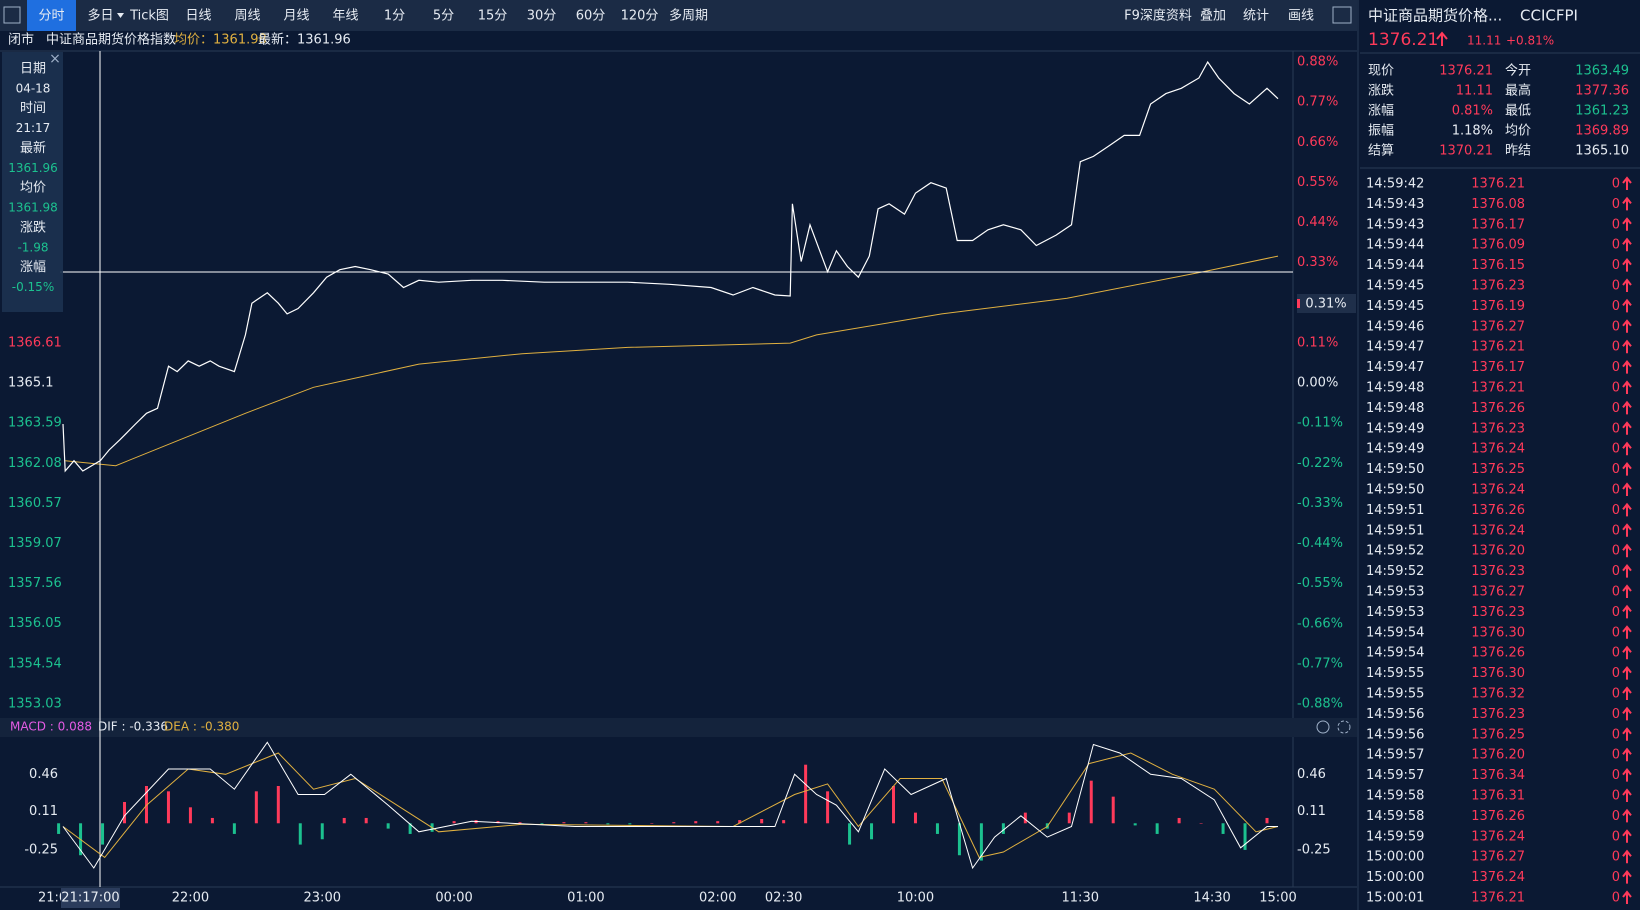 The image size is (1640, 910). Describe the element at coordinates (1395, 347) in the screenshot. I see `trade-time: 14:59:47` at that location.